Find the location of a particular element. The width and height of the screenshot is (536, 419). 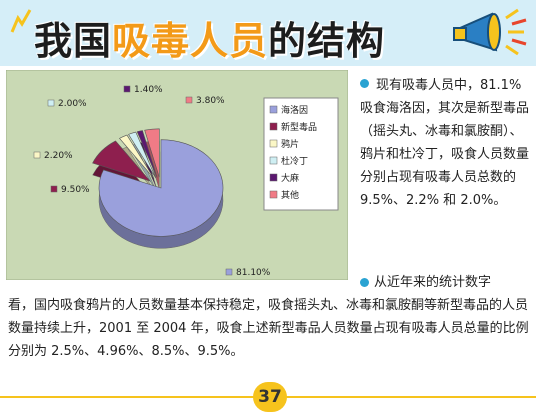

data-label-6: 3.80% is located at coordinates (210, 101).